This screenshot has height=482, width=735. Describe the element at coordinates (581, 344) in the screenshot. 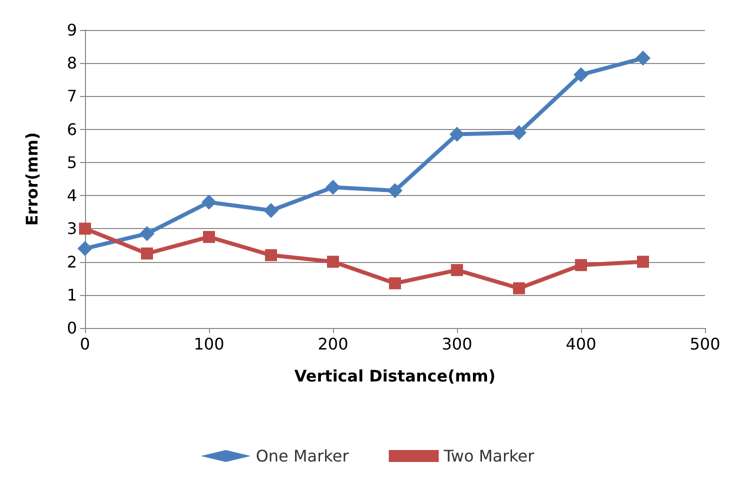

I see `x-tick-label: 400` at that location.